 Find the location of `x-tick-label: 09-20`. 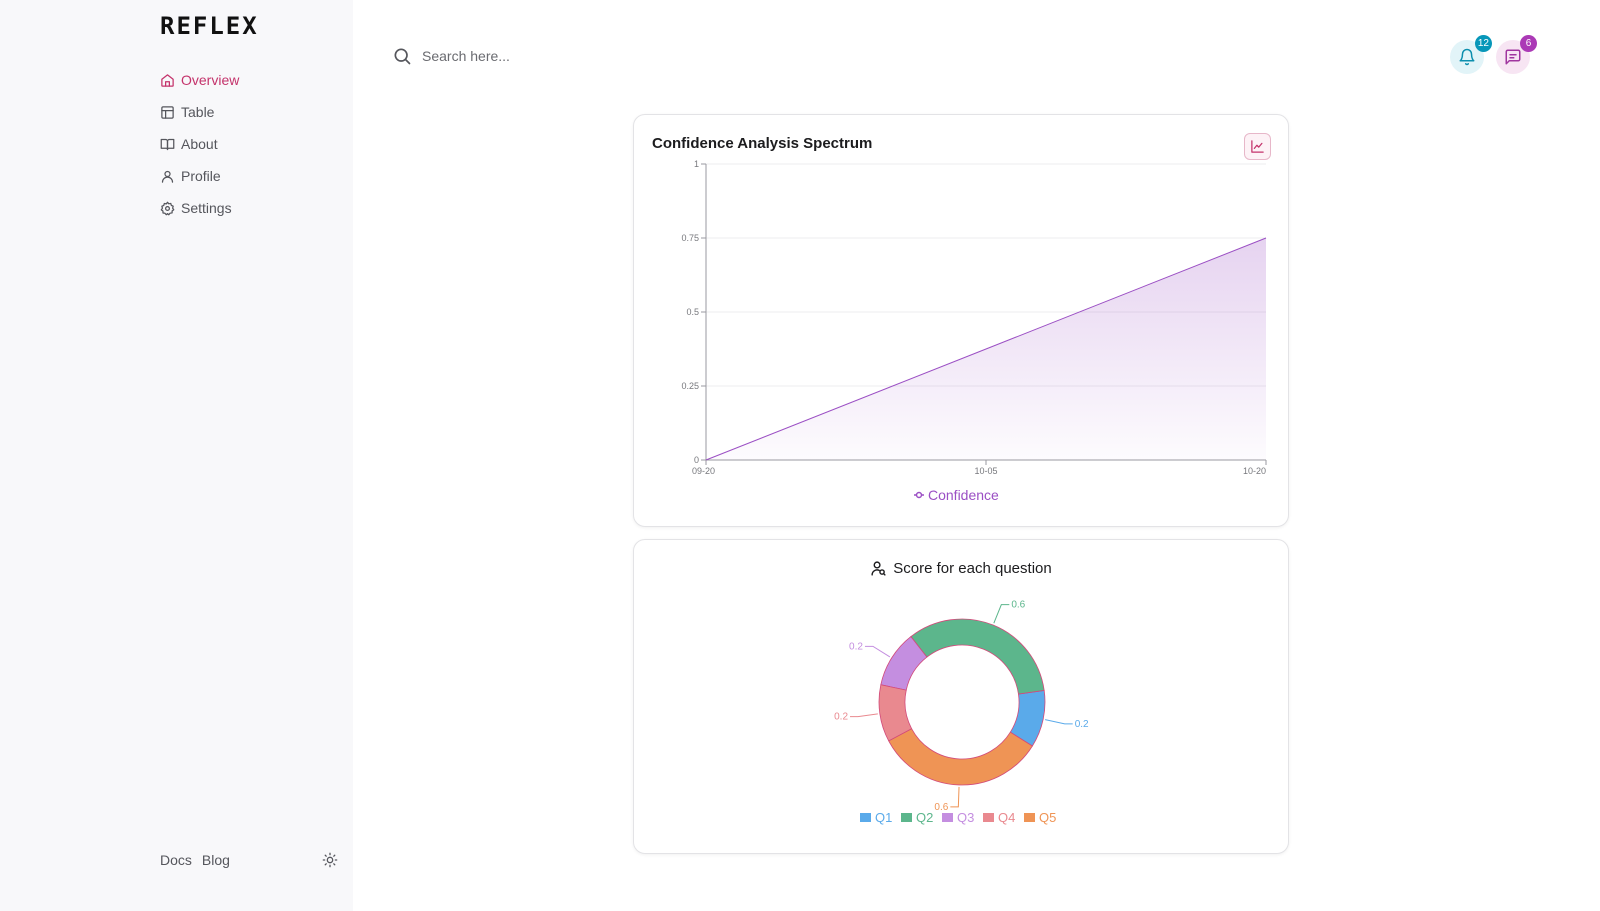

x-tick-label: 09-20 is located at coordinates (703, 471).